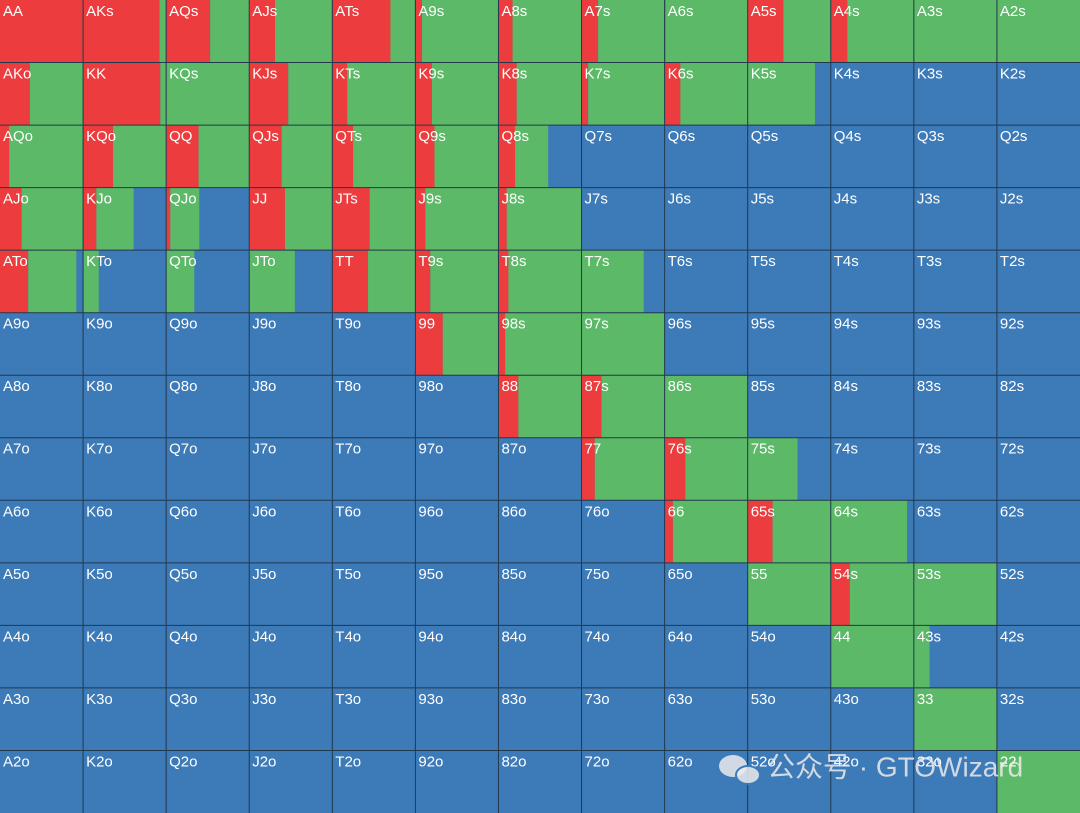 The height and width of the screenshot is (813, 1080). Describe the element at coordinates (264, 386) in the screenshot. I see `hand-label: J8o` at that location.